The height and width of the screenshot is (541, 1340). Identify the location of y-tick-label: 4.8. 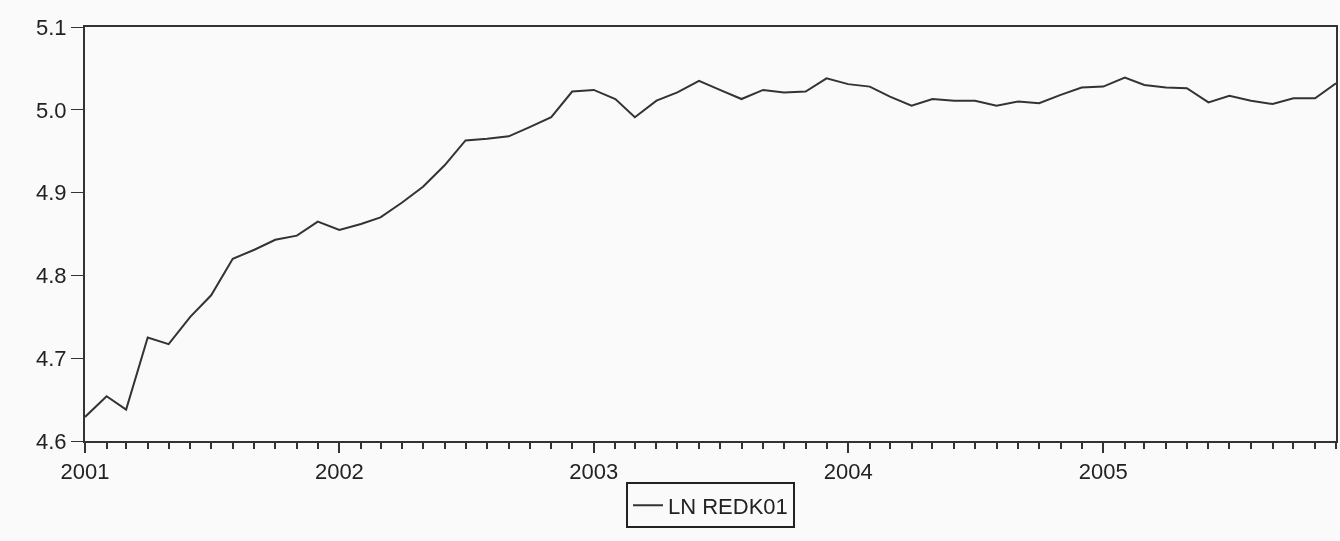
(51, 276).